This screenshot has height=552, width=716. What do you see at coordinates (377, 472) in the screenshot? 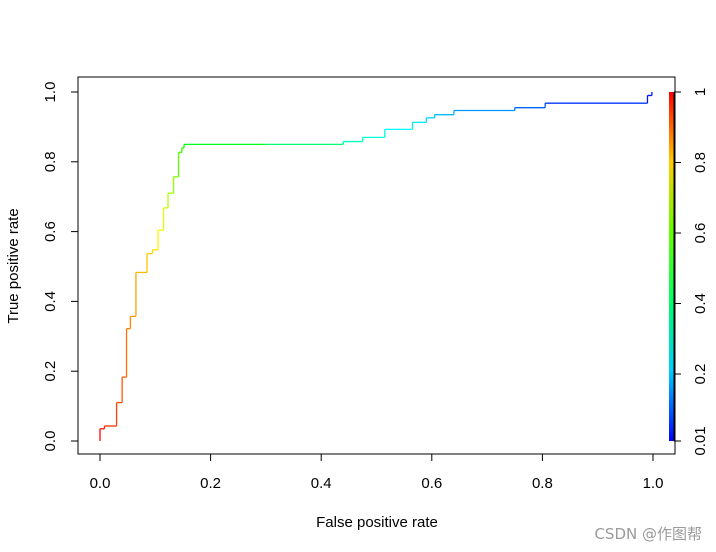
I see `x-axis: 0.0 0.2 0.4 0.6 0.8 1.0` at bounding box center [377, 472].